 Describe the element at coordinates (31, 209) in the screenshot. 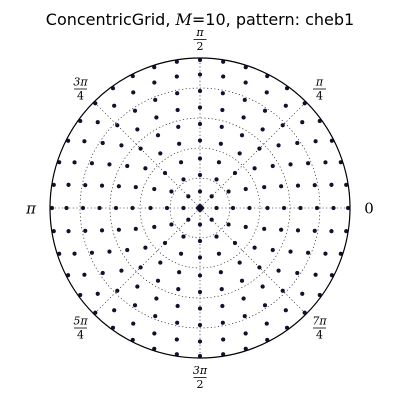

I see `theta-tick-text-4: π` at that location.